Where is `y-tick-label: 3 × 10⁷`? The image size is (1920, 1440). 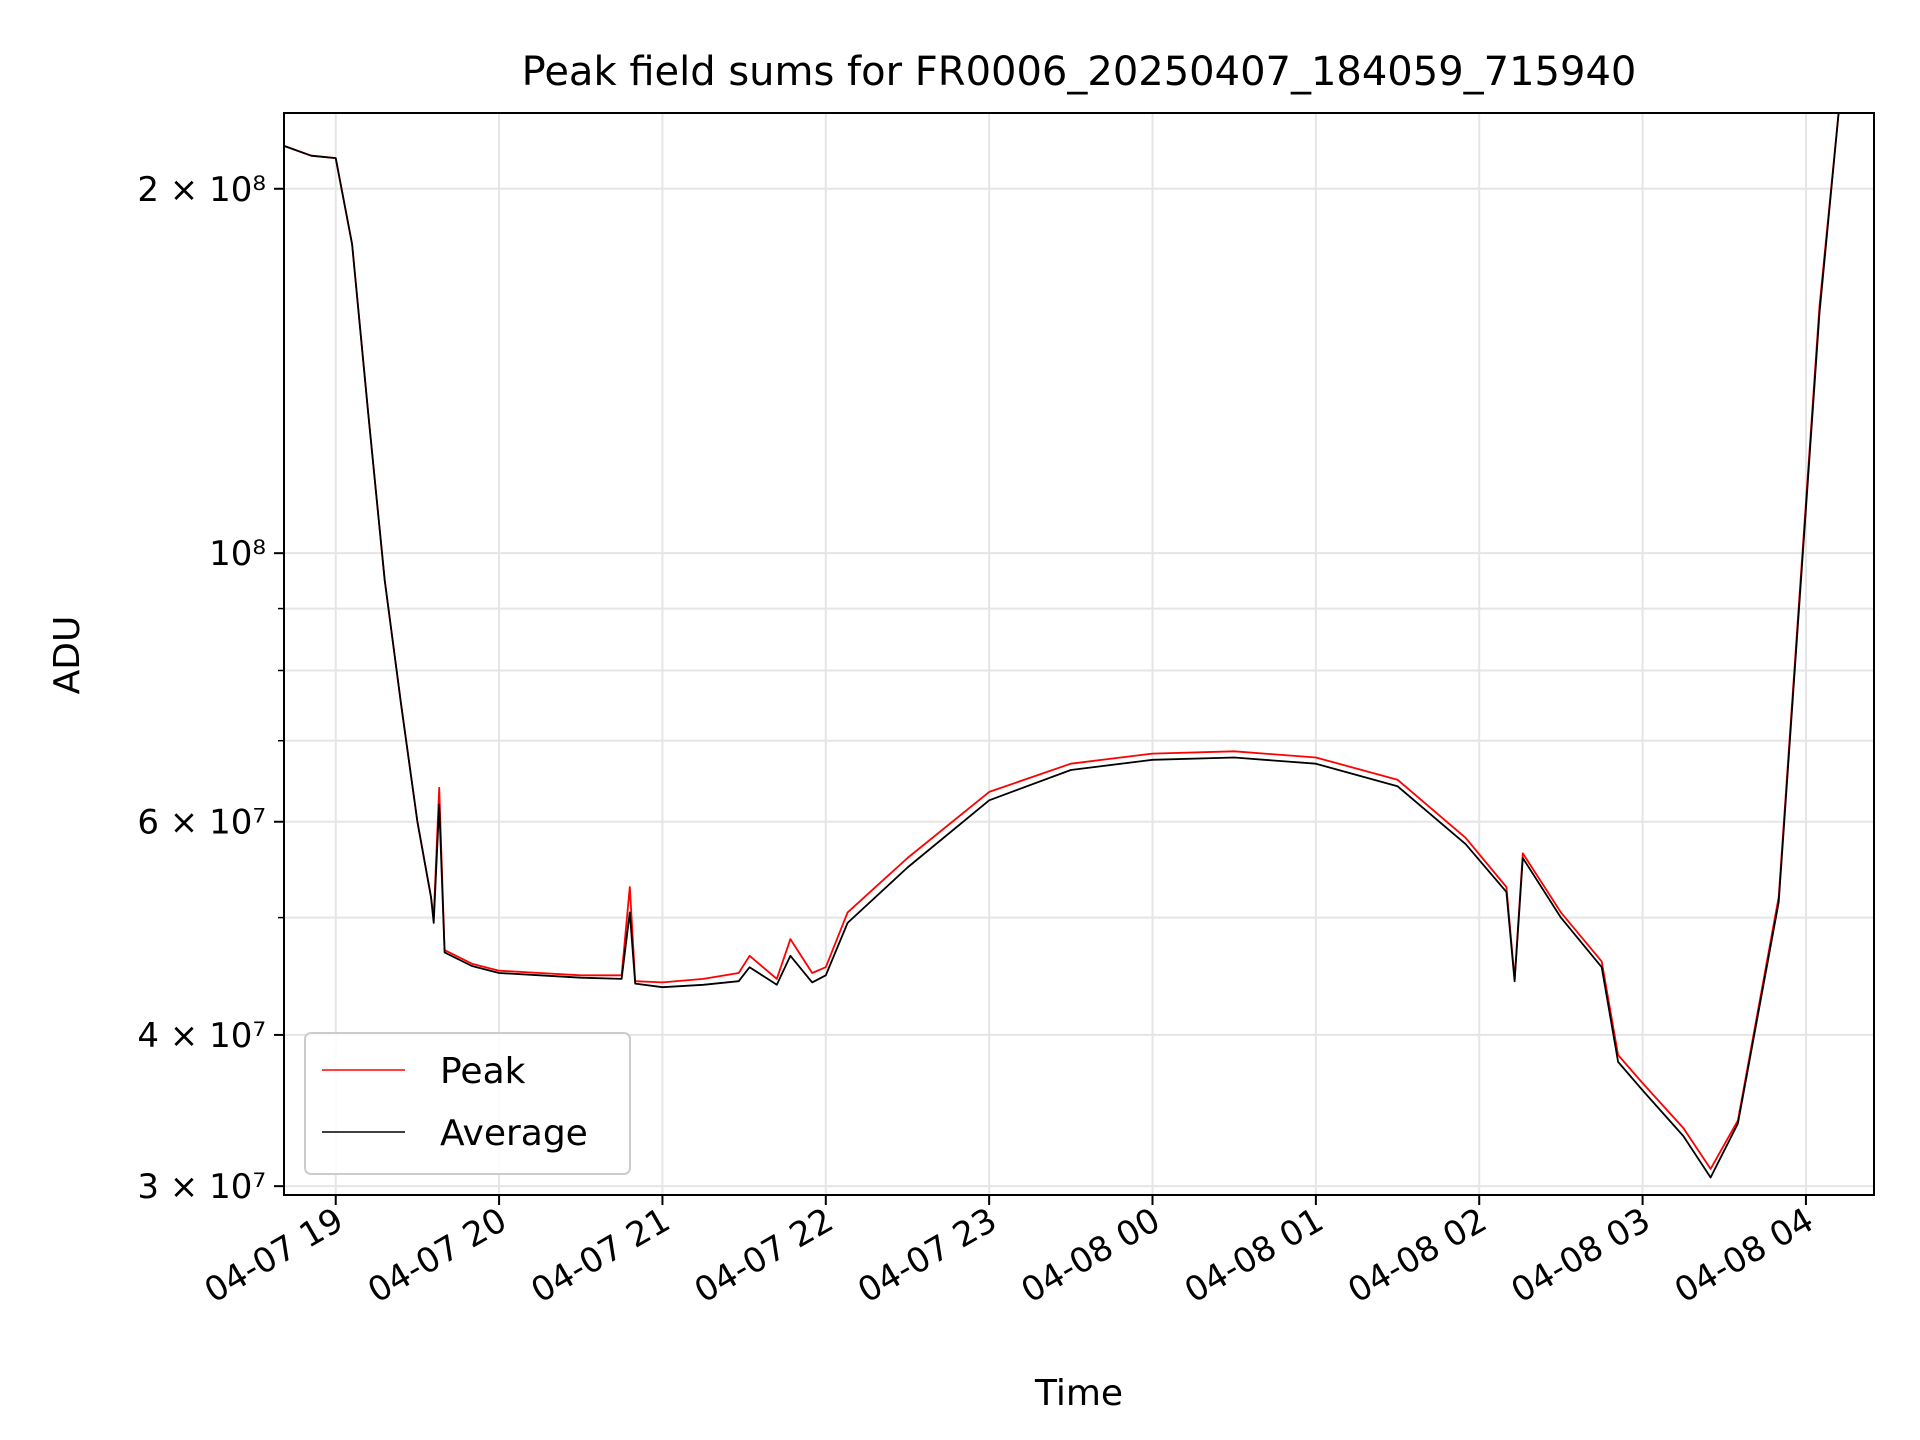
y-tick-label: 3 × 10⁷ is located at coordinates (201, 1187).